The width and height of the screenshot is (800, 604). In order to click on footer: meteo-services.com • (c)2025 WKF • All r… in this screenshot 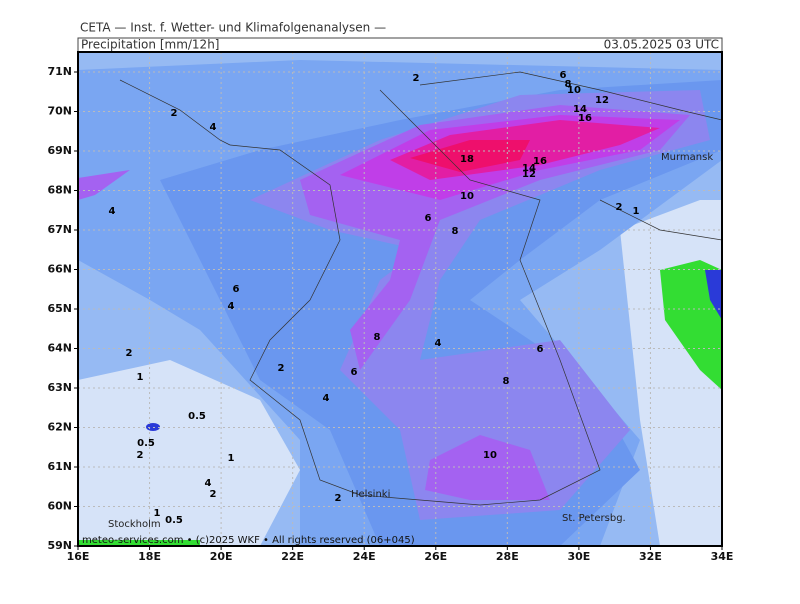, I will do `click(248, 540)`.